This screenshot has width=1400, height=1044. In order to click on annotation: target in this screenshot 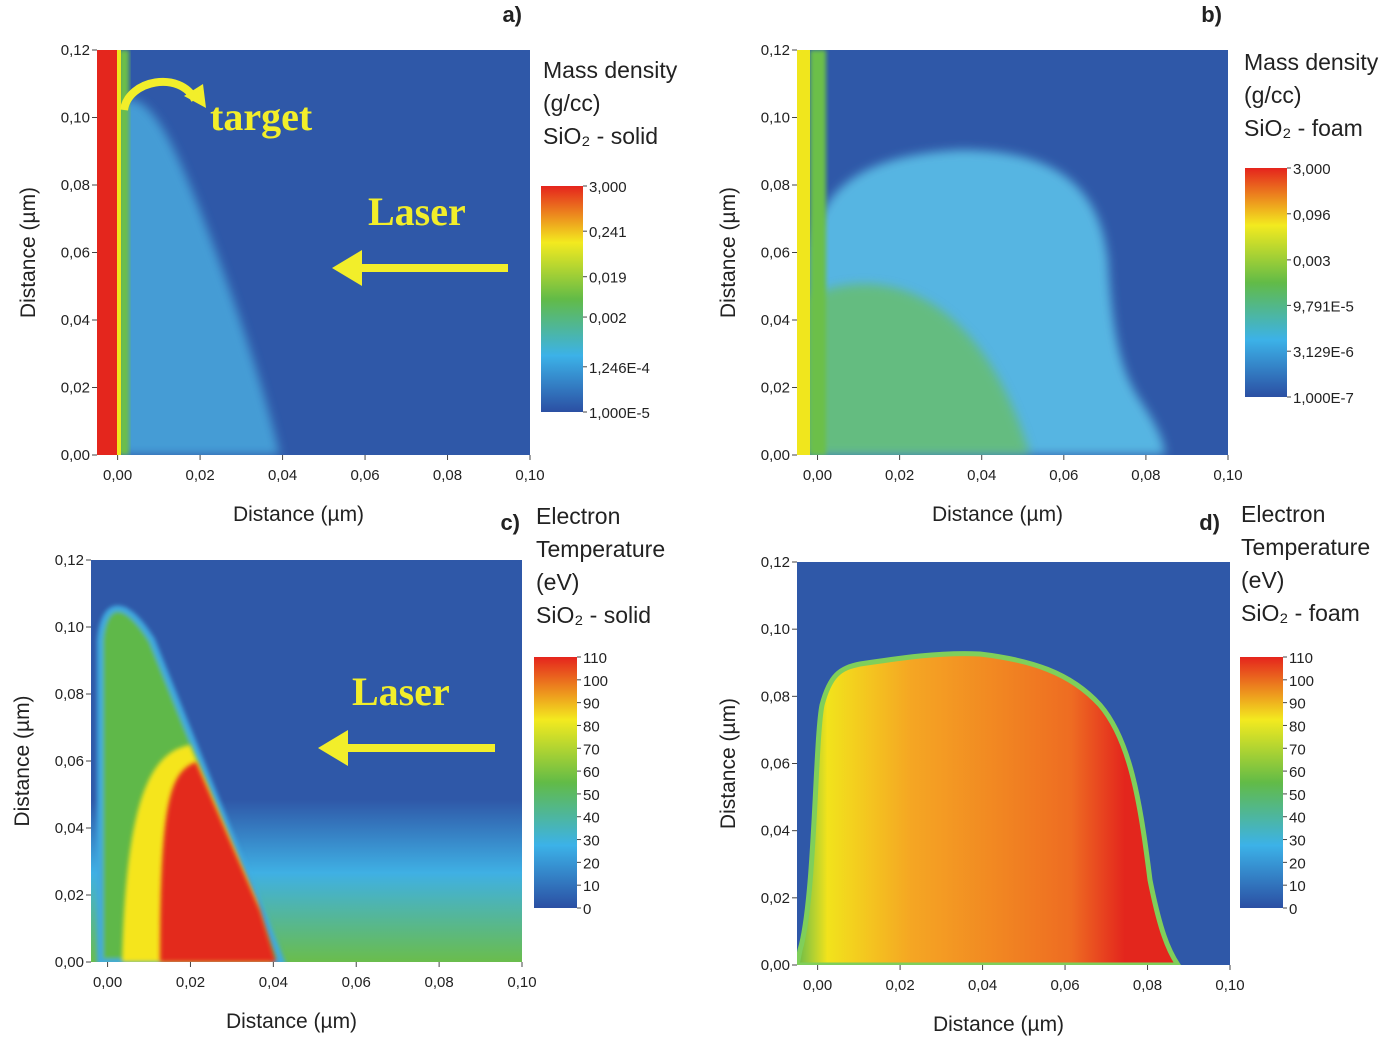, I will do `click(261, 116)`.